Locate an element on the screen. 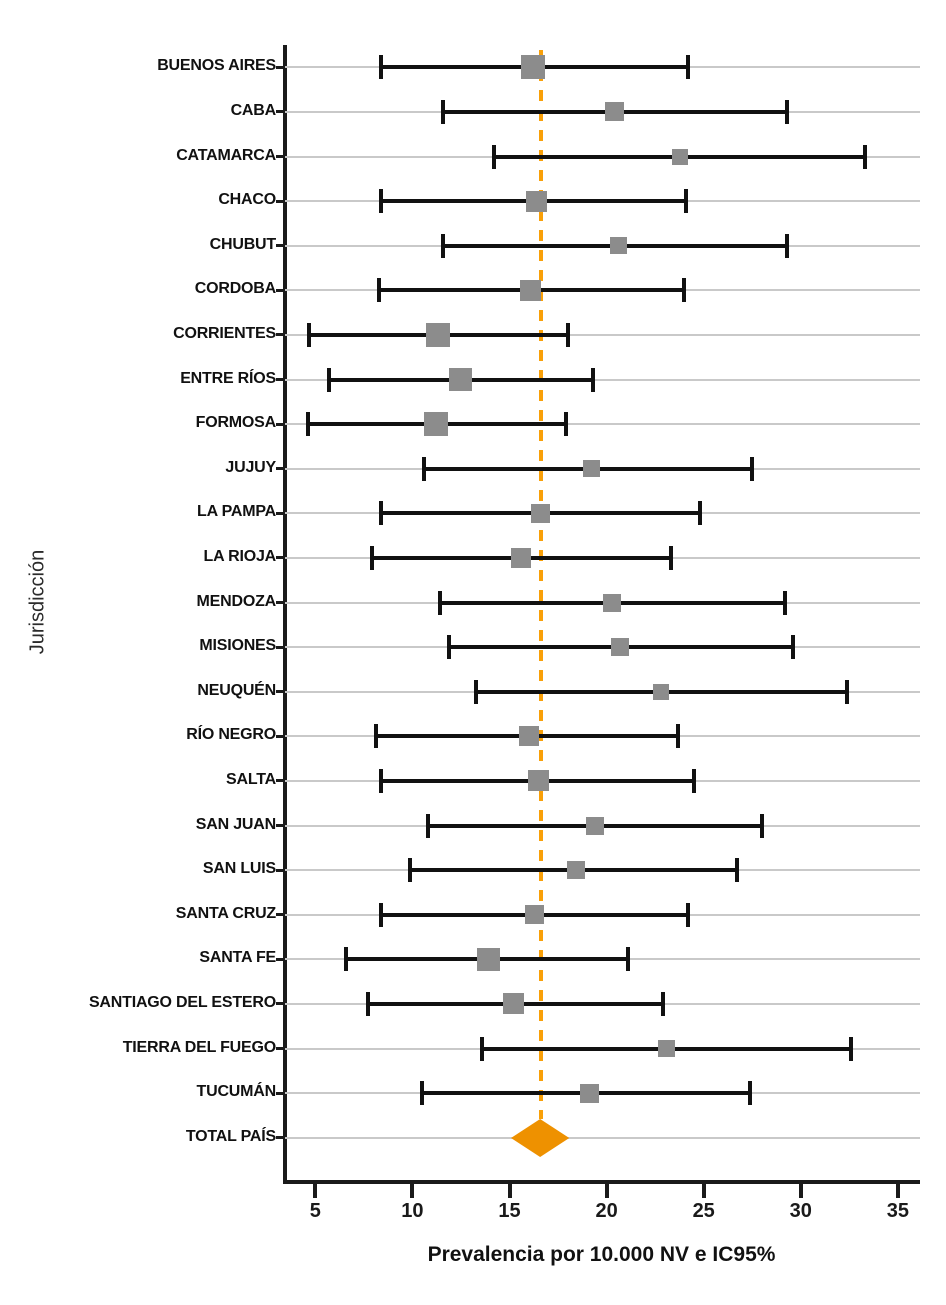 The image size is (946, 1305). summary-diamond is located at coordinates (540, 1137).